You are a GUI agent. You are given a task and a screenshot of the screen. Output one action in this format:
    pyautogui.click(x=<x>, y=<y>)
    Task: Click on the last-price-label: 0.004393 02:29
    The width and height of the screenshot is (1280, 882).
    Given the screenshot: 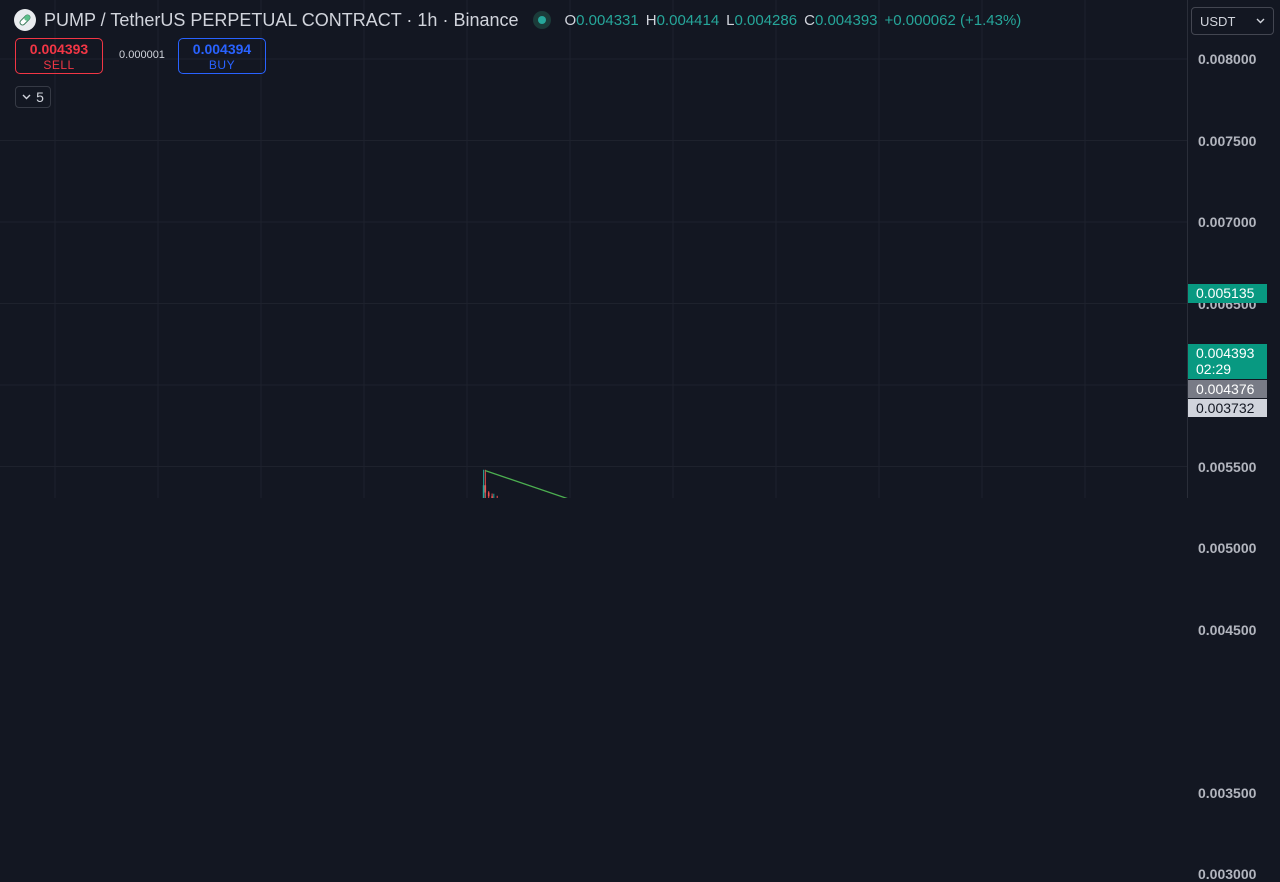 What is the action you would take?
    pyautogui.click(x=1227, y=361)
    